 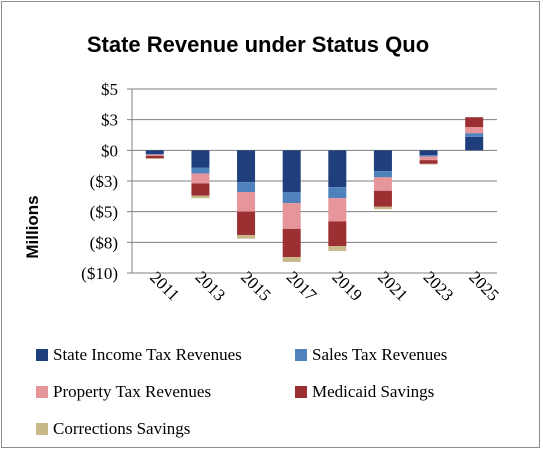 I want to click on legend-label: Corrections Savings, so click(x=121, y=428).